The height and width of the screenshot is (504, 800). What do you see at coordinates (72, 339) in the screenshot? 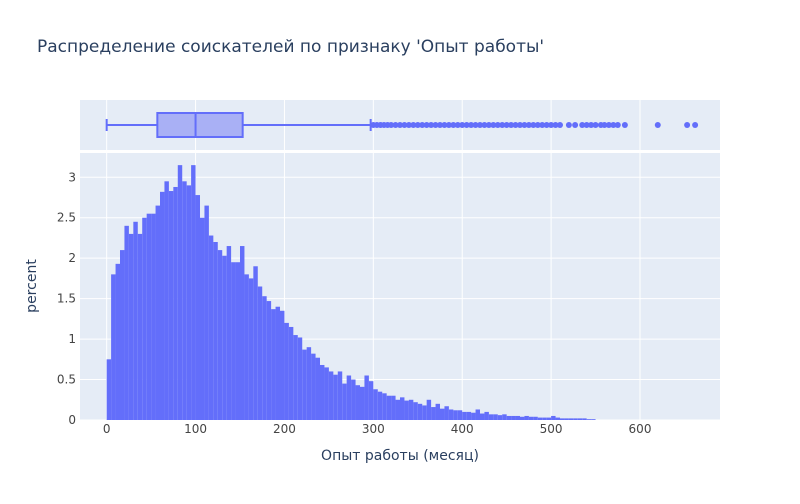
I see `y-tick-label: 1` at bounding box center [72, 339].